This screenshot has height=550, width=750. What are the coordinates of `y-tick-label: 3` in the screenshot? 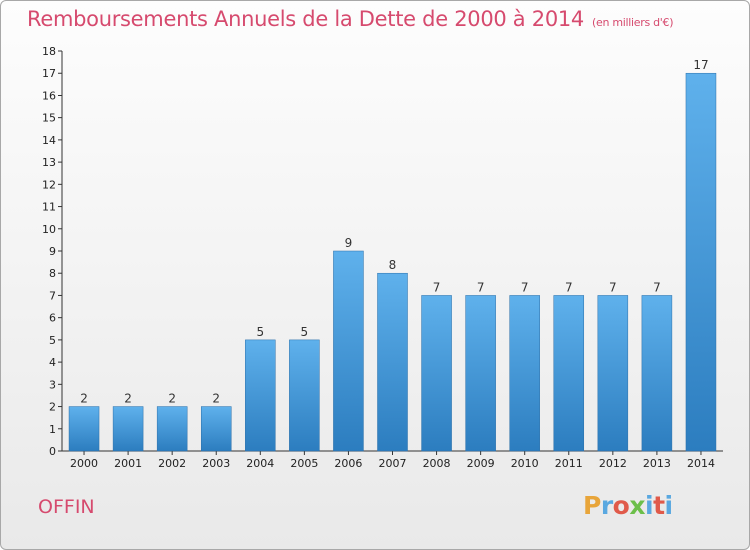 It's located at (52, 384).